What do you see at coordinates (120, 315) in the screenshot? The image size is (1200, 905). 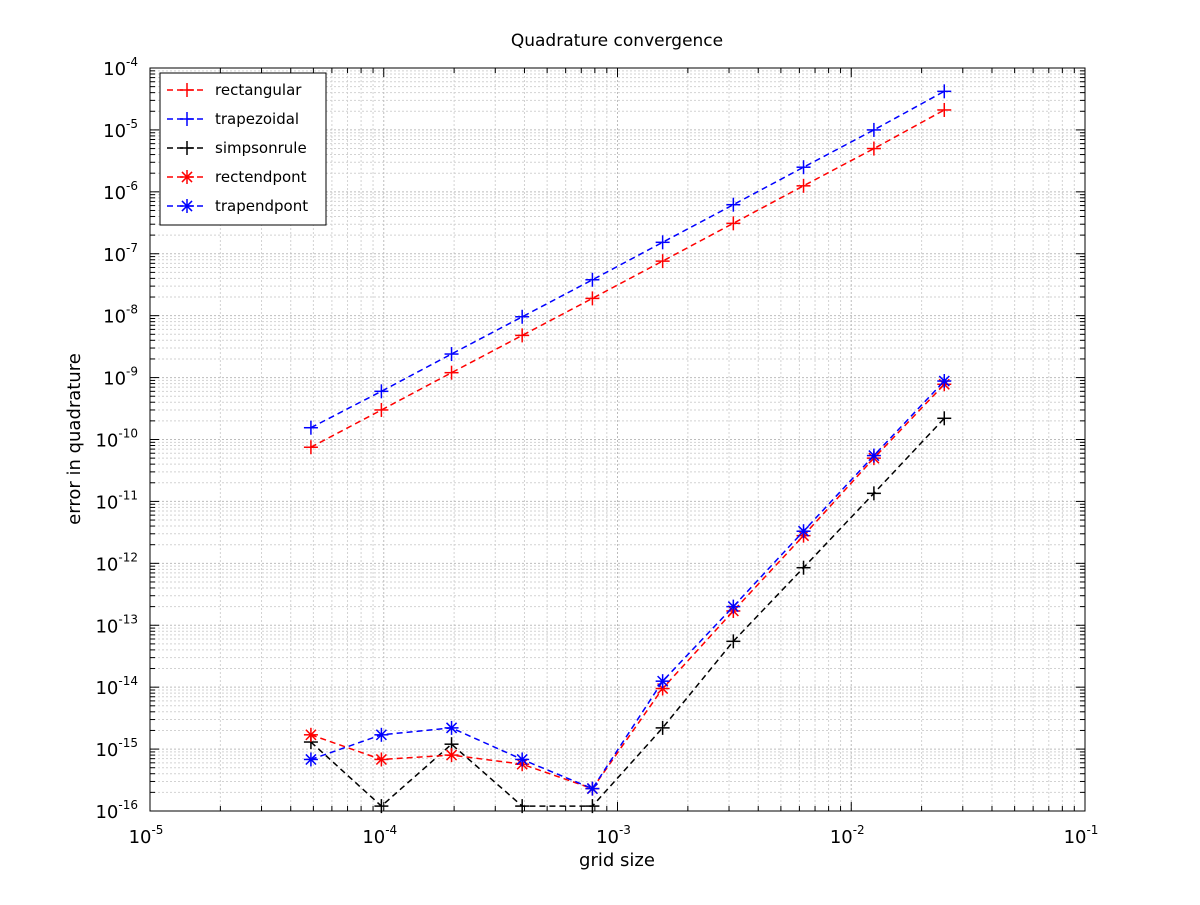 I see `y-tick-label: 10⁻⁸` at bounding box center [120, 315].